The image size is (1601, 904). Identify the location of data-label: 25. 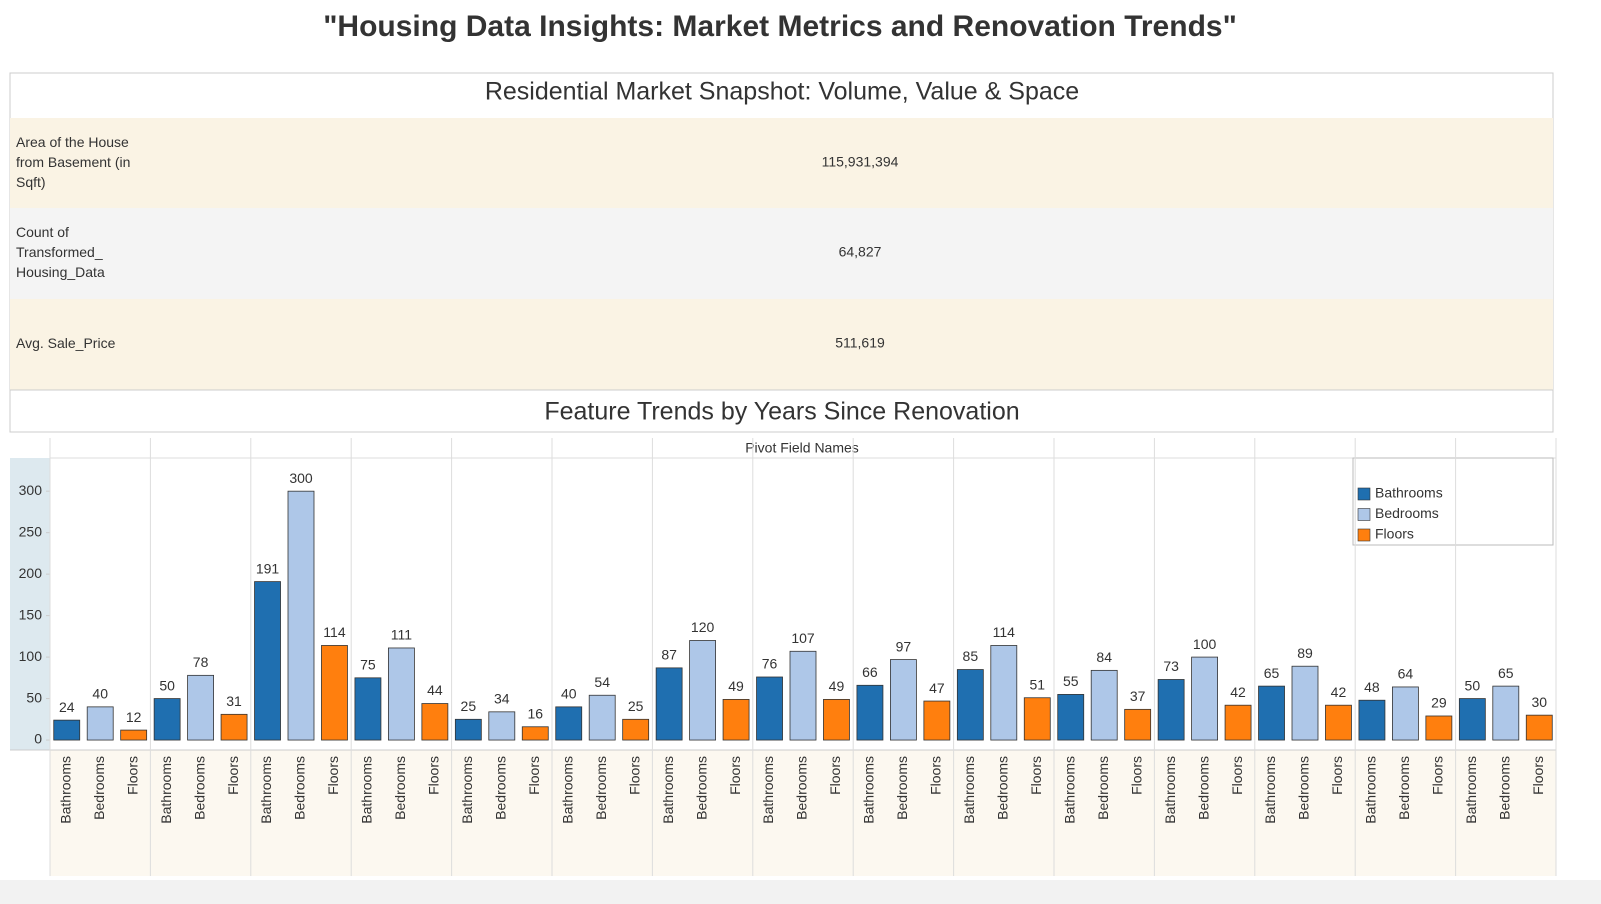
(636, 706).